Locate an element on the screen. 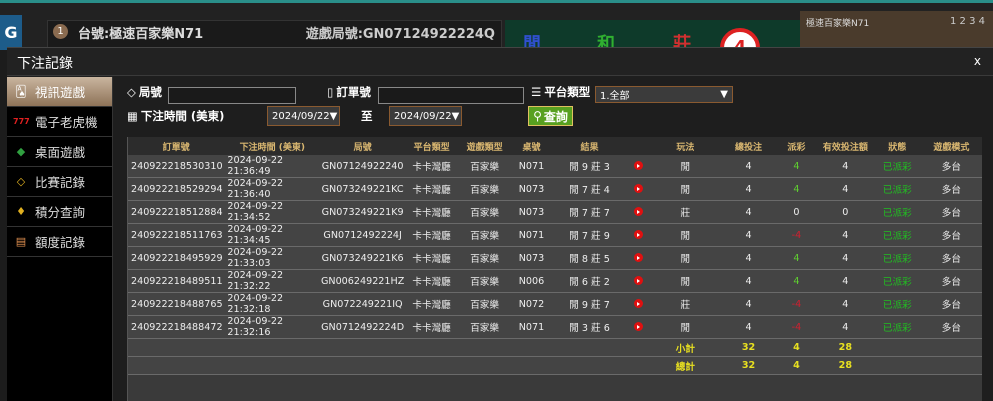 Image resolution: width=993 pixels, height=401 pixels. round-number: GN006249221HZ is located at coordinates (363, 281).